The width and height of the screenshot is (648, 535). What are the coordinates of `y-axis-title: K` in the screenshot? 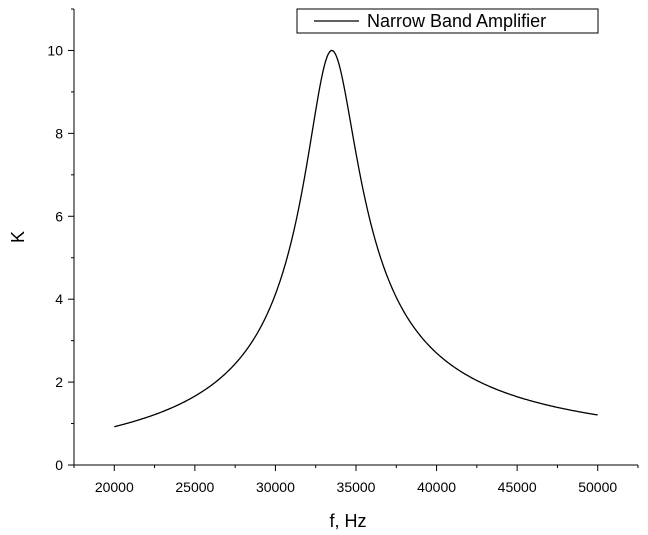 It's located at (18, 237).